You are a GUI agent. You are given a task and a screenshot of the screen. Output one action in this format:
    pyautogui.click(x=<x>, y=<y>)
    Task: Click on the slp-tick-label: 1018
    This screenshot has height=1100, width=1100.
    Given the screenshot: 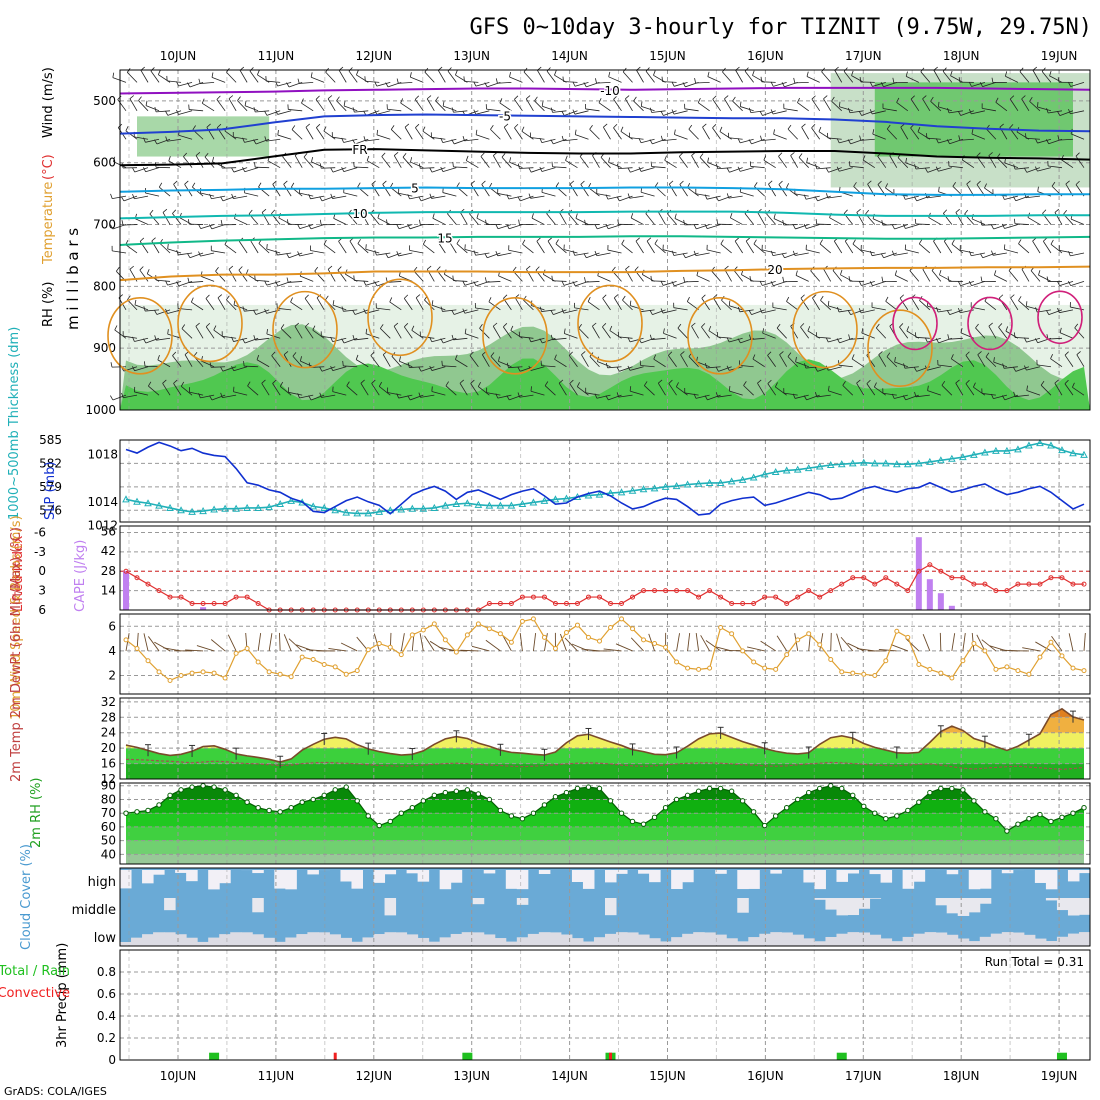 What is the action you would take?
    pyautogui.click(x=102, y=454)
    